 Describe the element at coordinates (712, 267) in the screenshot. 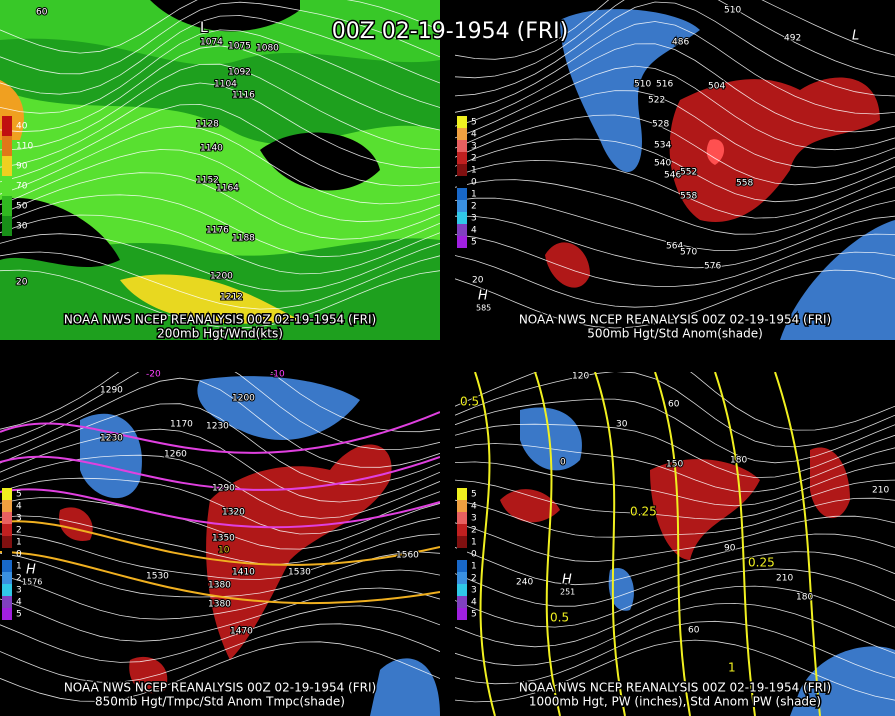

I see `contour-label: 576` at that location.